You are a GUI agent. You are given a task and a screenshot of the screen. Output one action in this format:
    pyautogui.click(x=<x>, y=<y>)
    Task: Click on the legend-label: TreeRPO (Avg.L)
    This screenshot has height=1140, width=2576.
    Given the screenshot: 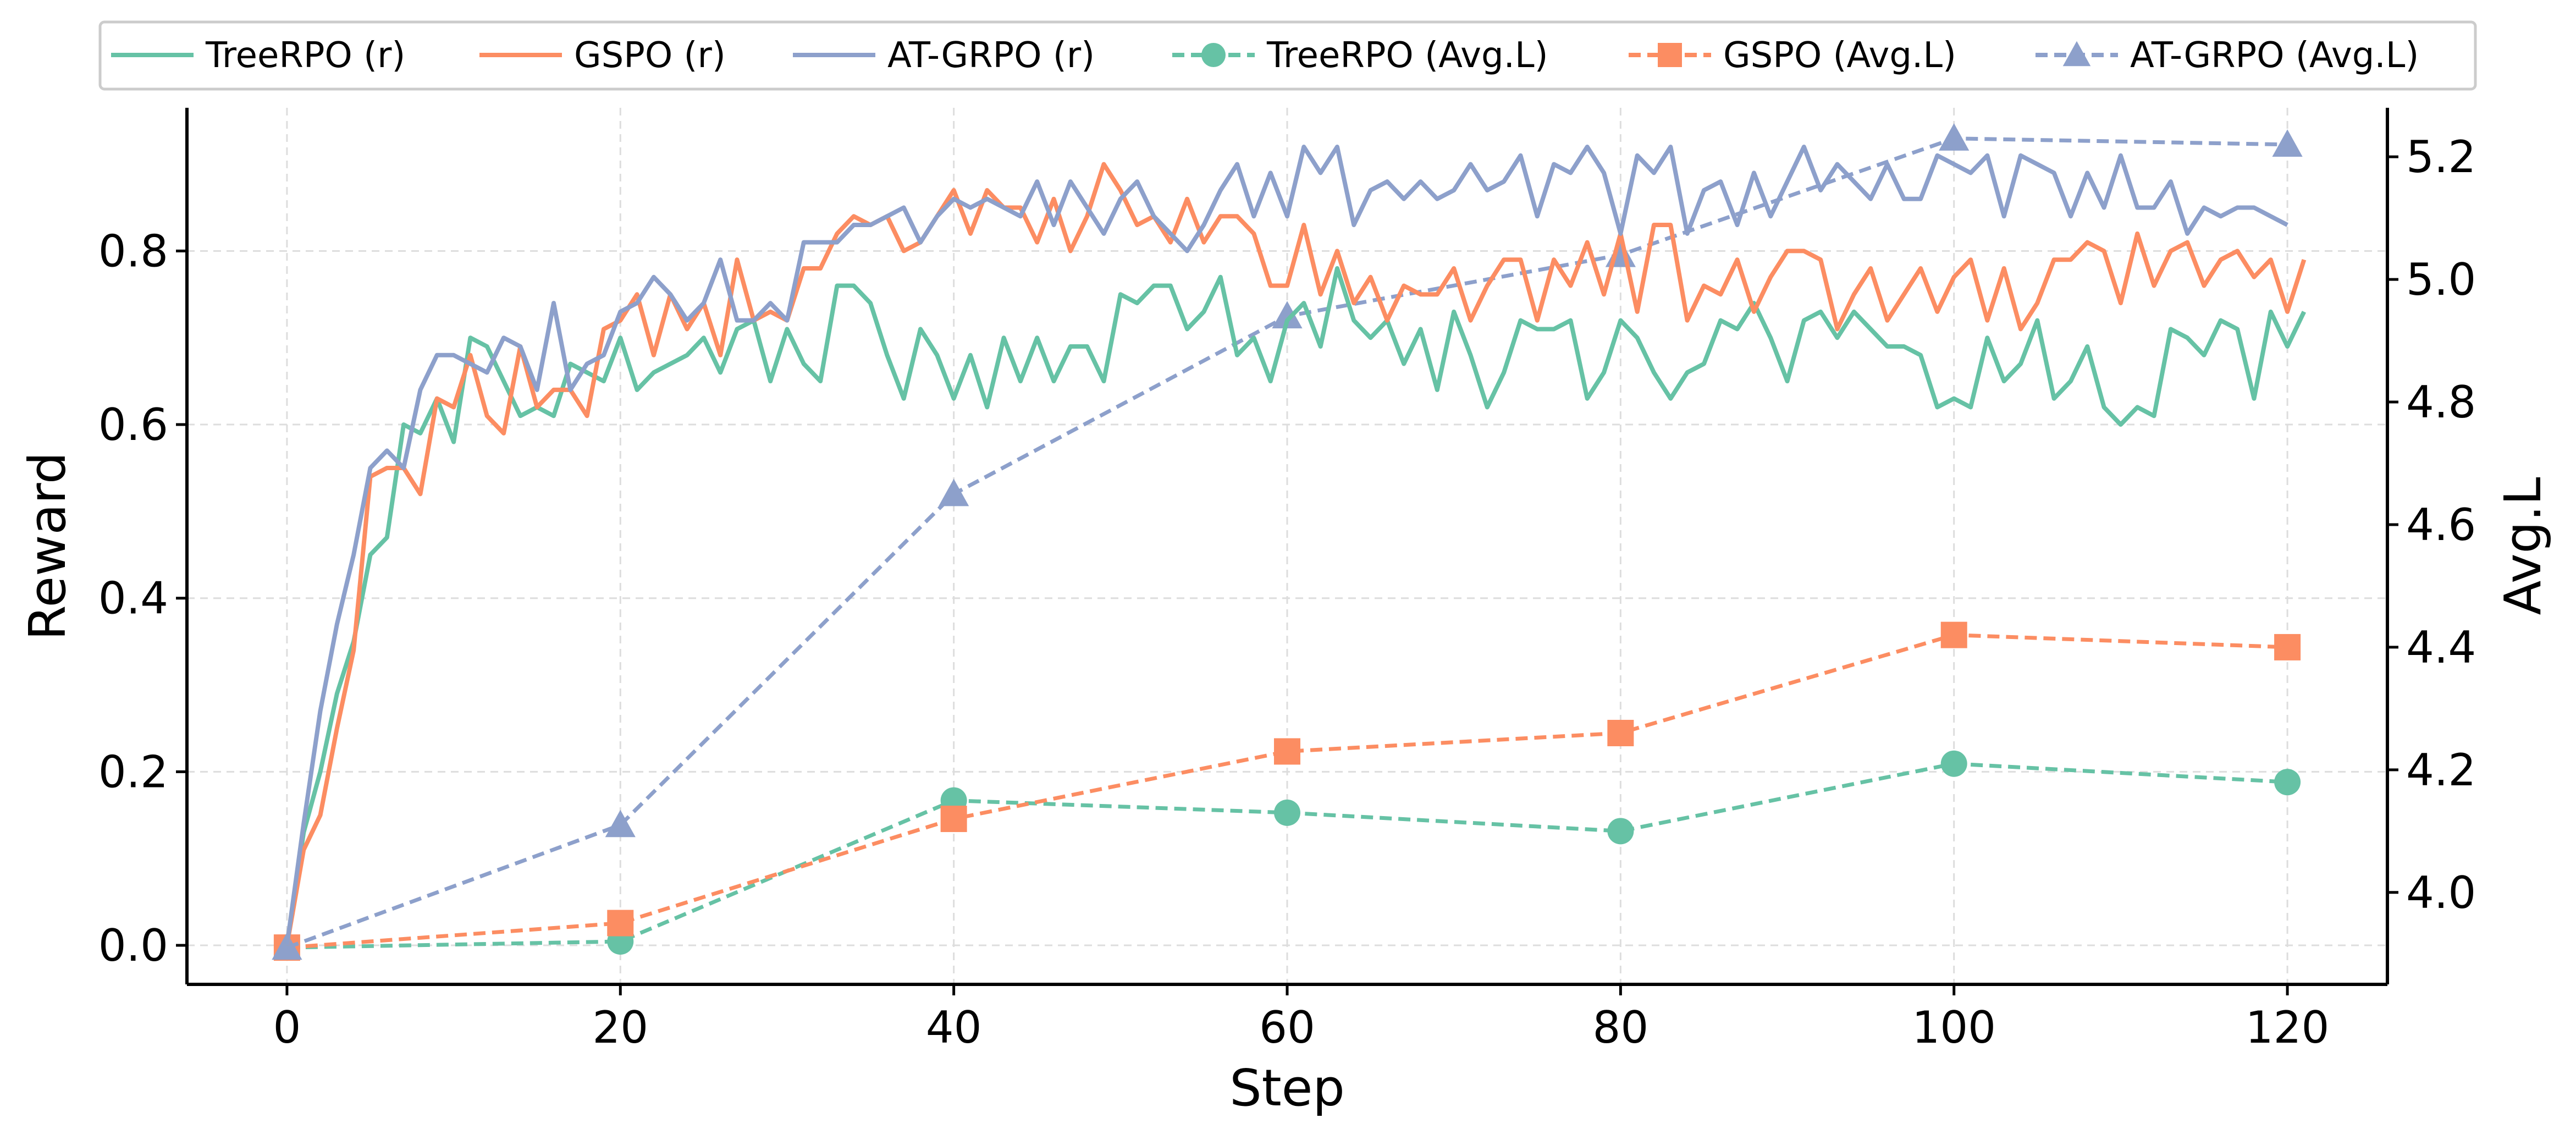 What is the action you would take?
    pyautogui.click(x=1407, y=55)
    